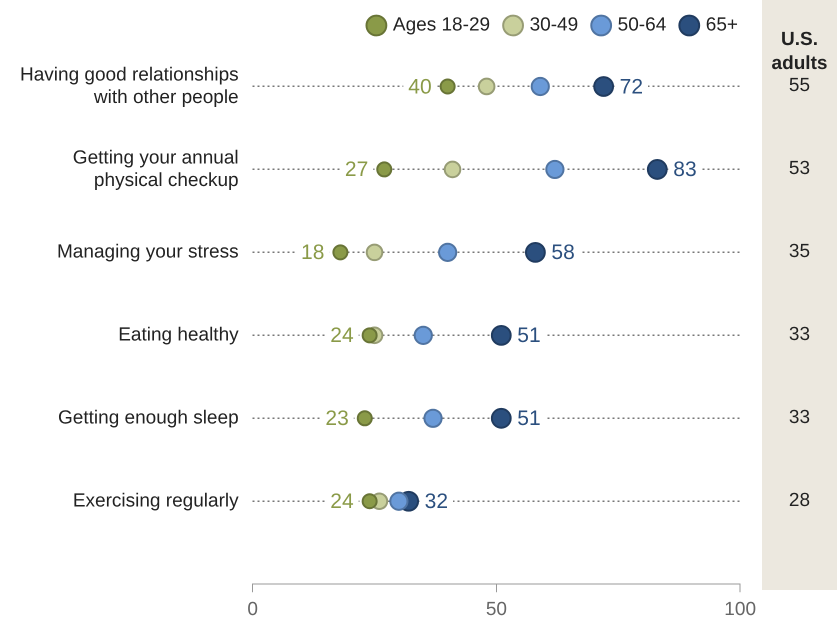 This screenshot has width=837, height=633. Describe the element at coordinates (800, 252) in the screenshot. I see `data-label: 35` at that location.